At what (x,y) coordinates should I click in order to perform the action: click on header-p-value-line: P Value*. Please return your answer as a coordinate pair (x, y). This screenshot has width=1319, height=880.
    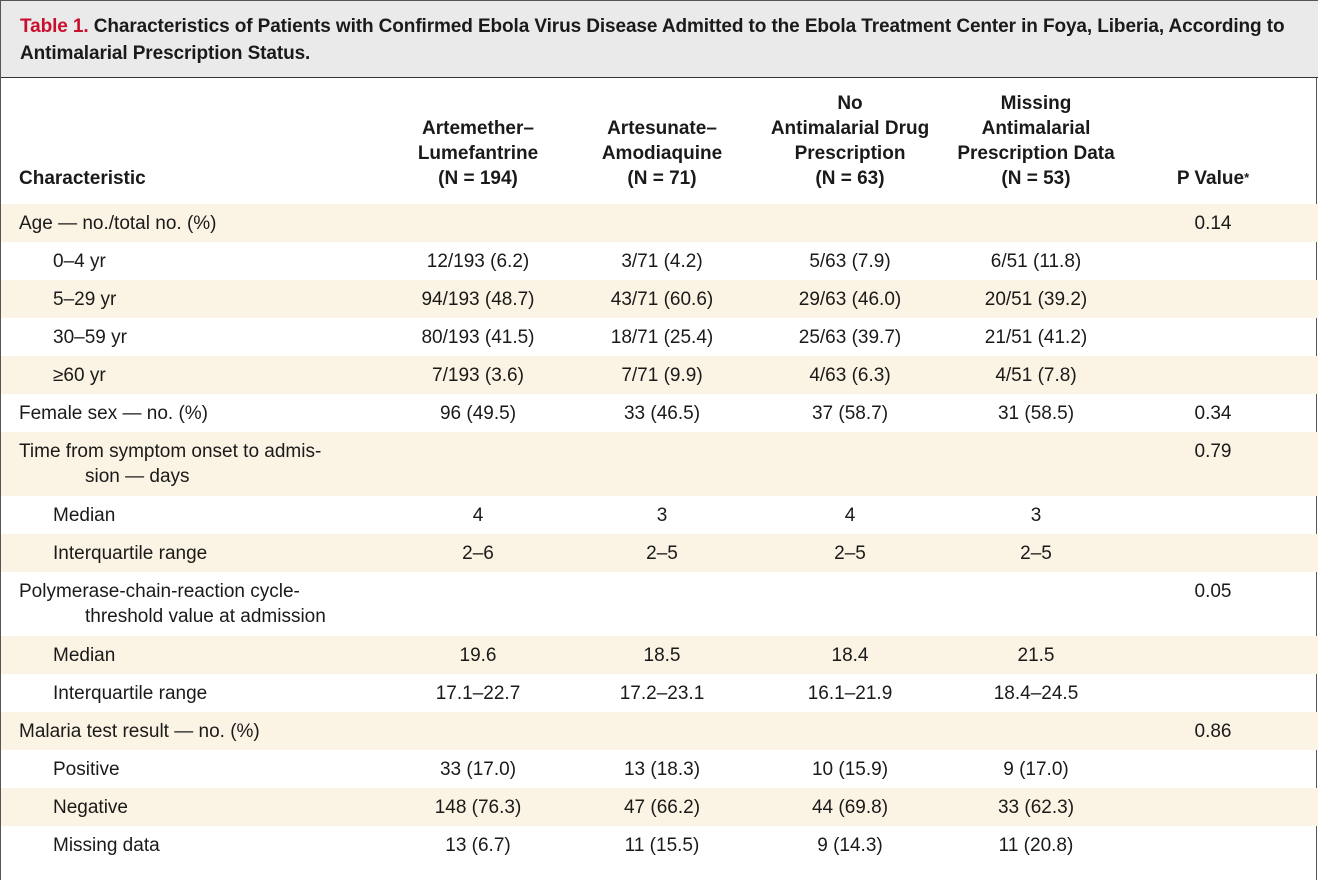
    Looking at the image, I should click on (1213, 178).